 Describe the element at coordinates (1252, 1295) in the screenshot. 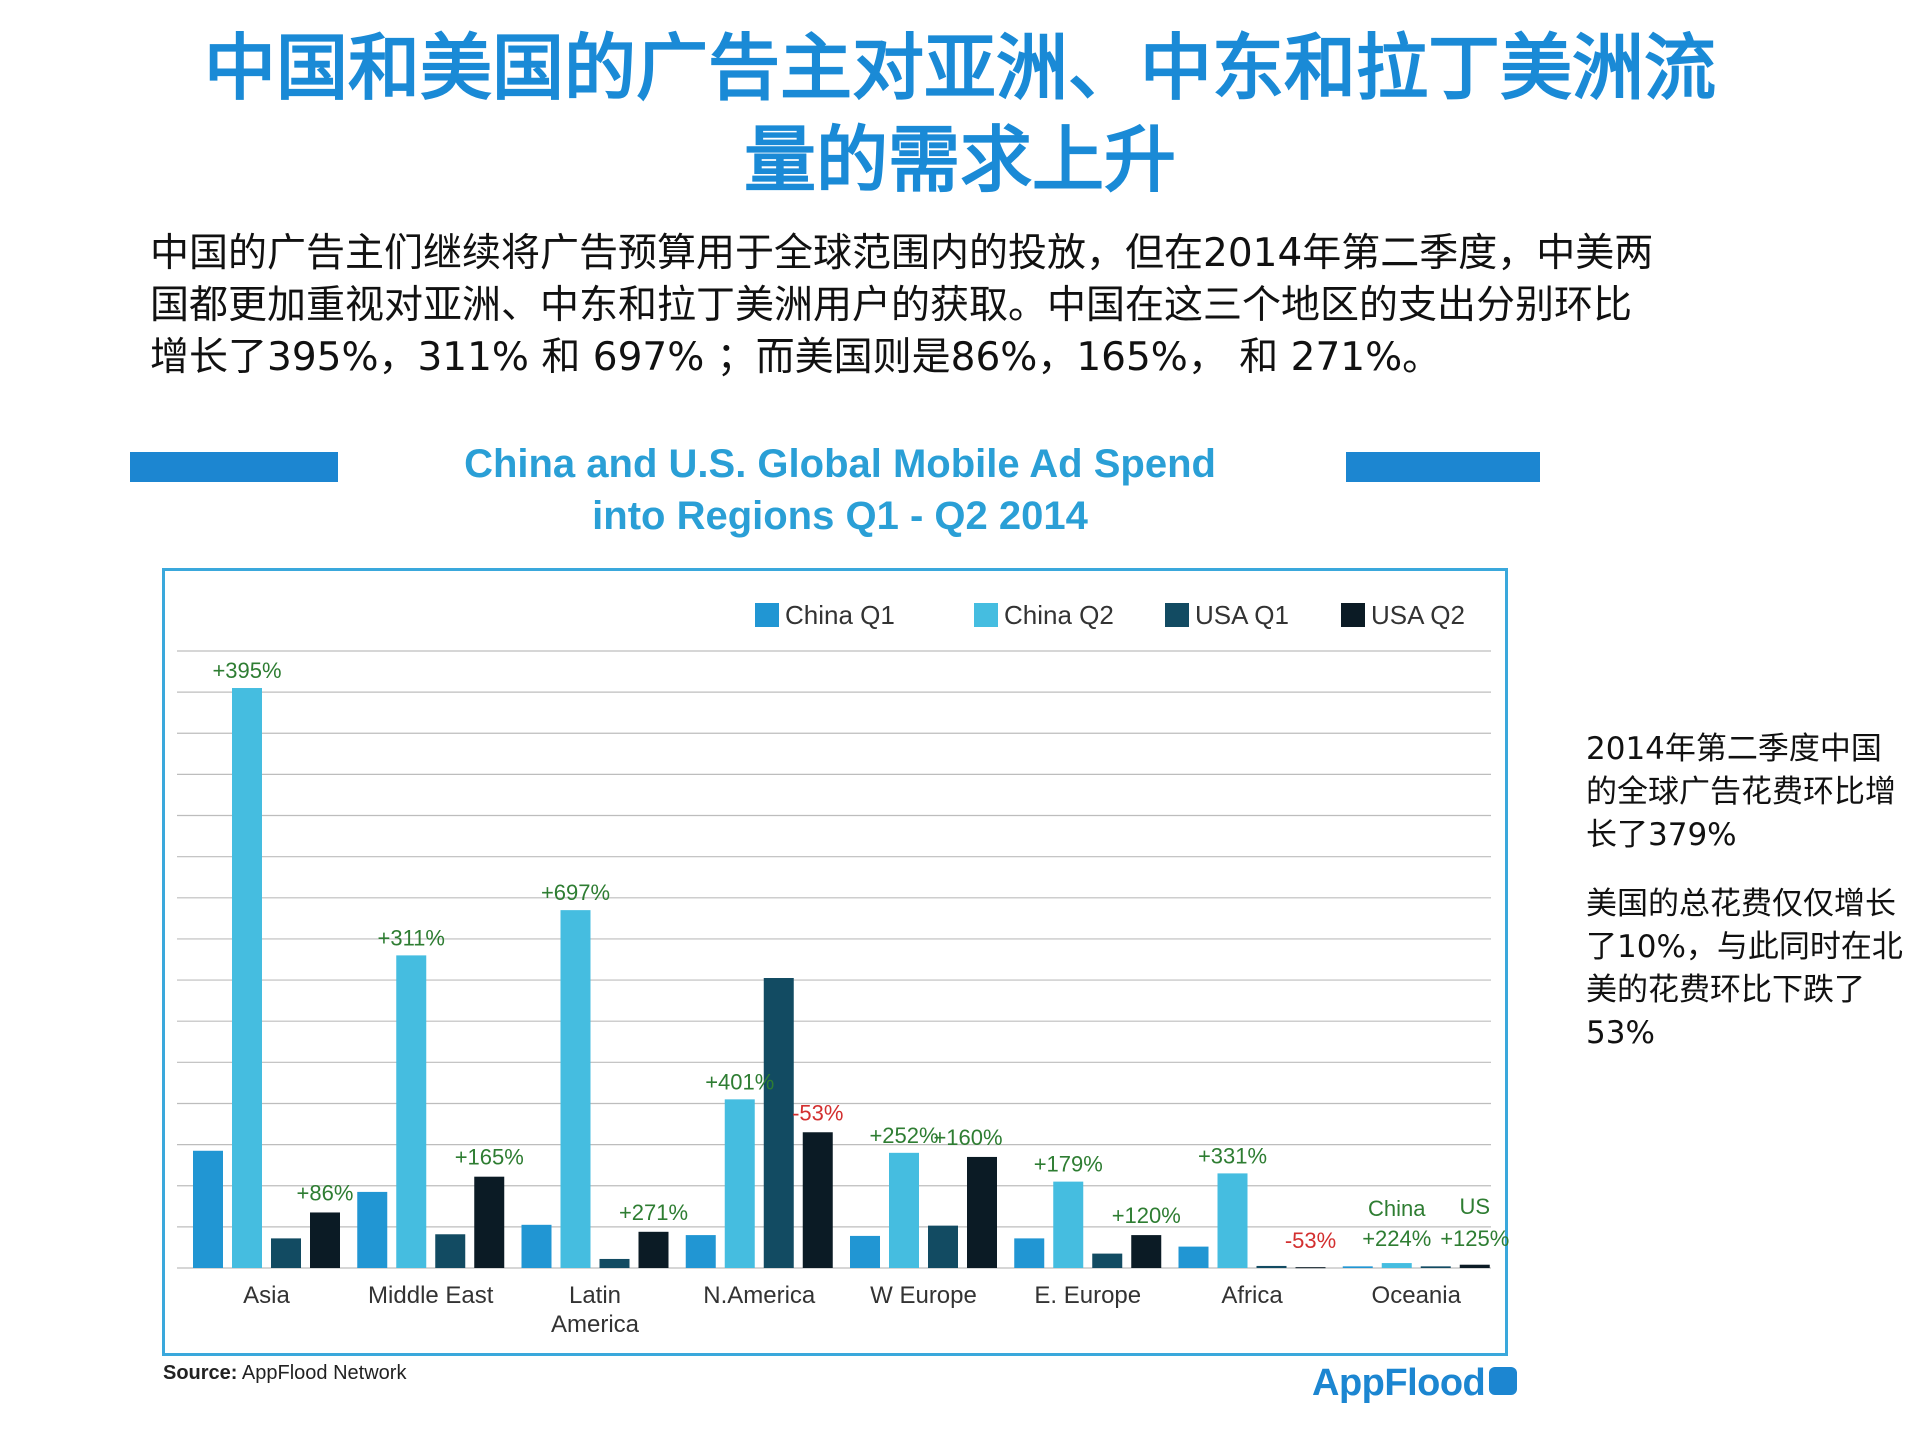

I see `category-label: Africa` at that location.